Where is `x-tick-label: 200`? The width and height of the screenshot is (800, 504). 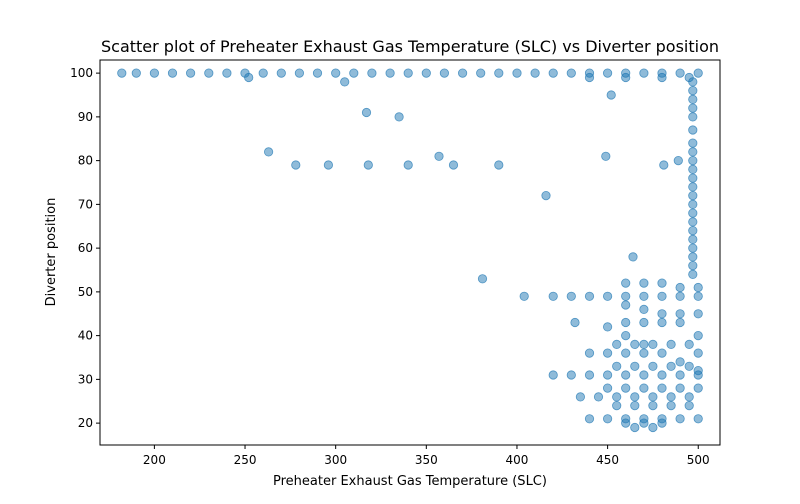
x-tick-label: 200 is located at coordinates (154, 460).